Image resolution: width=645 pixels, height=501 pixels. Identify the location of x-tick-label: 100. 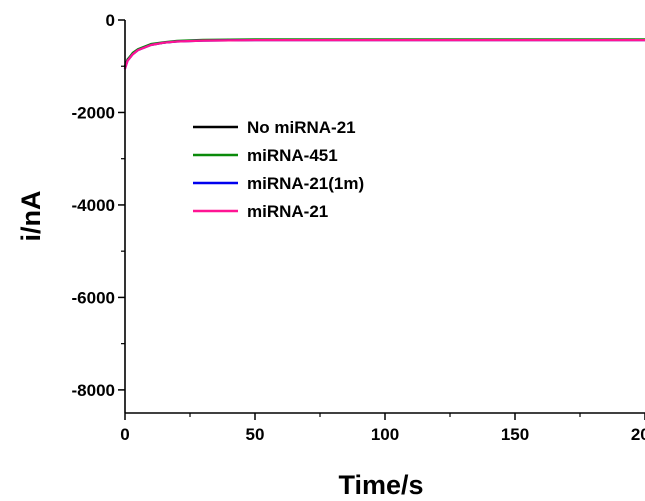
(385, 434).